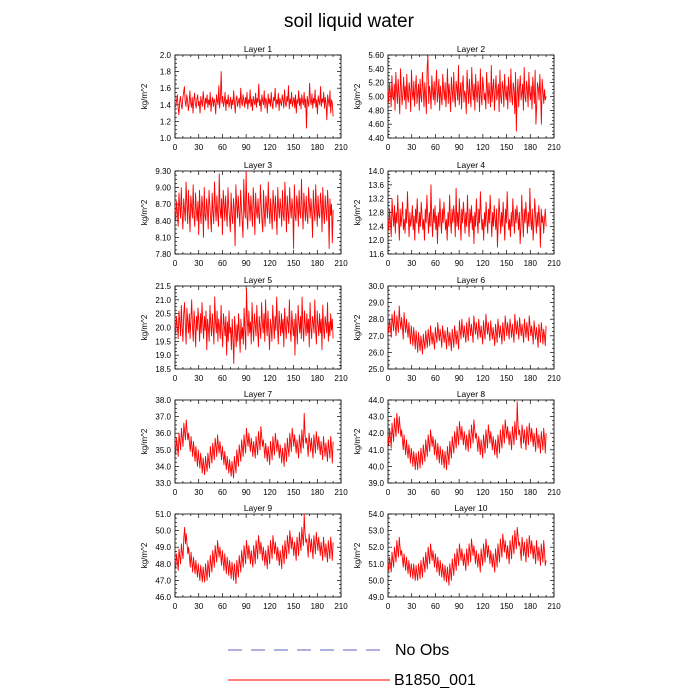  I want to click on layer-5-xtick-label: 180, so click(318, 378).